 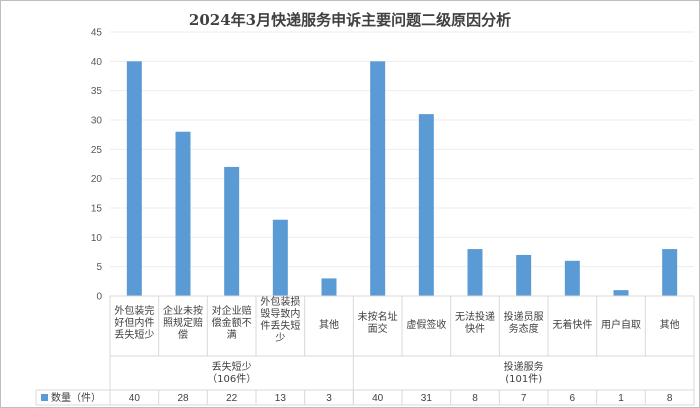 I want to click on category-label: 对企业赔偿金额不满, so click(x=232, y=322).